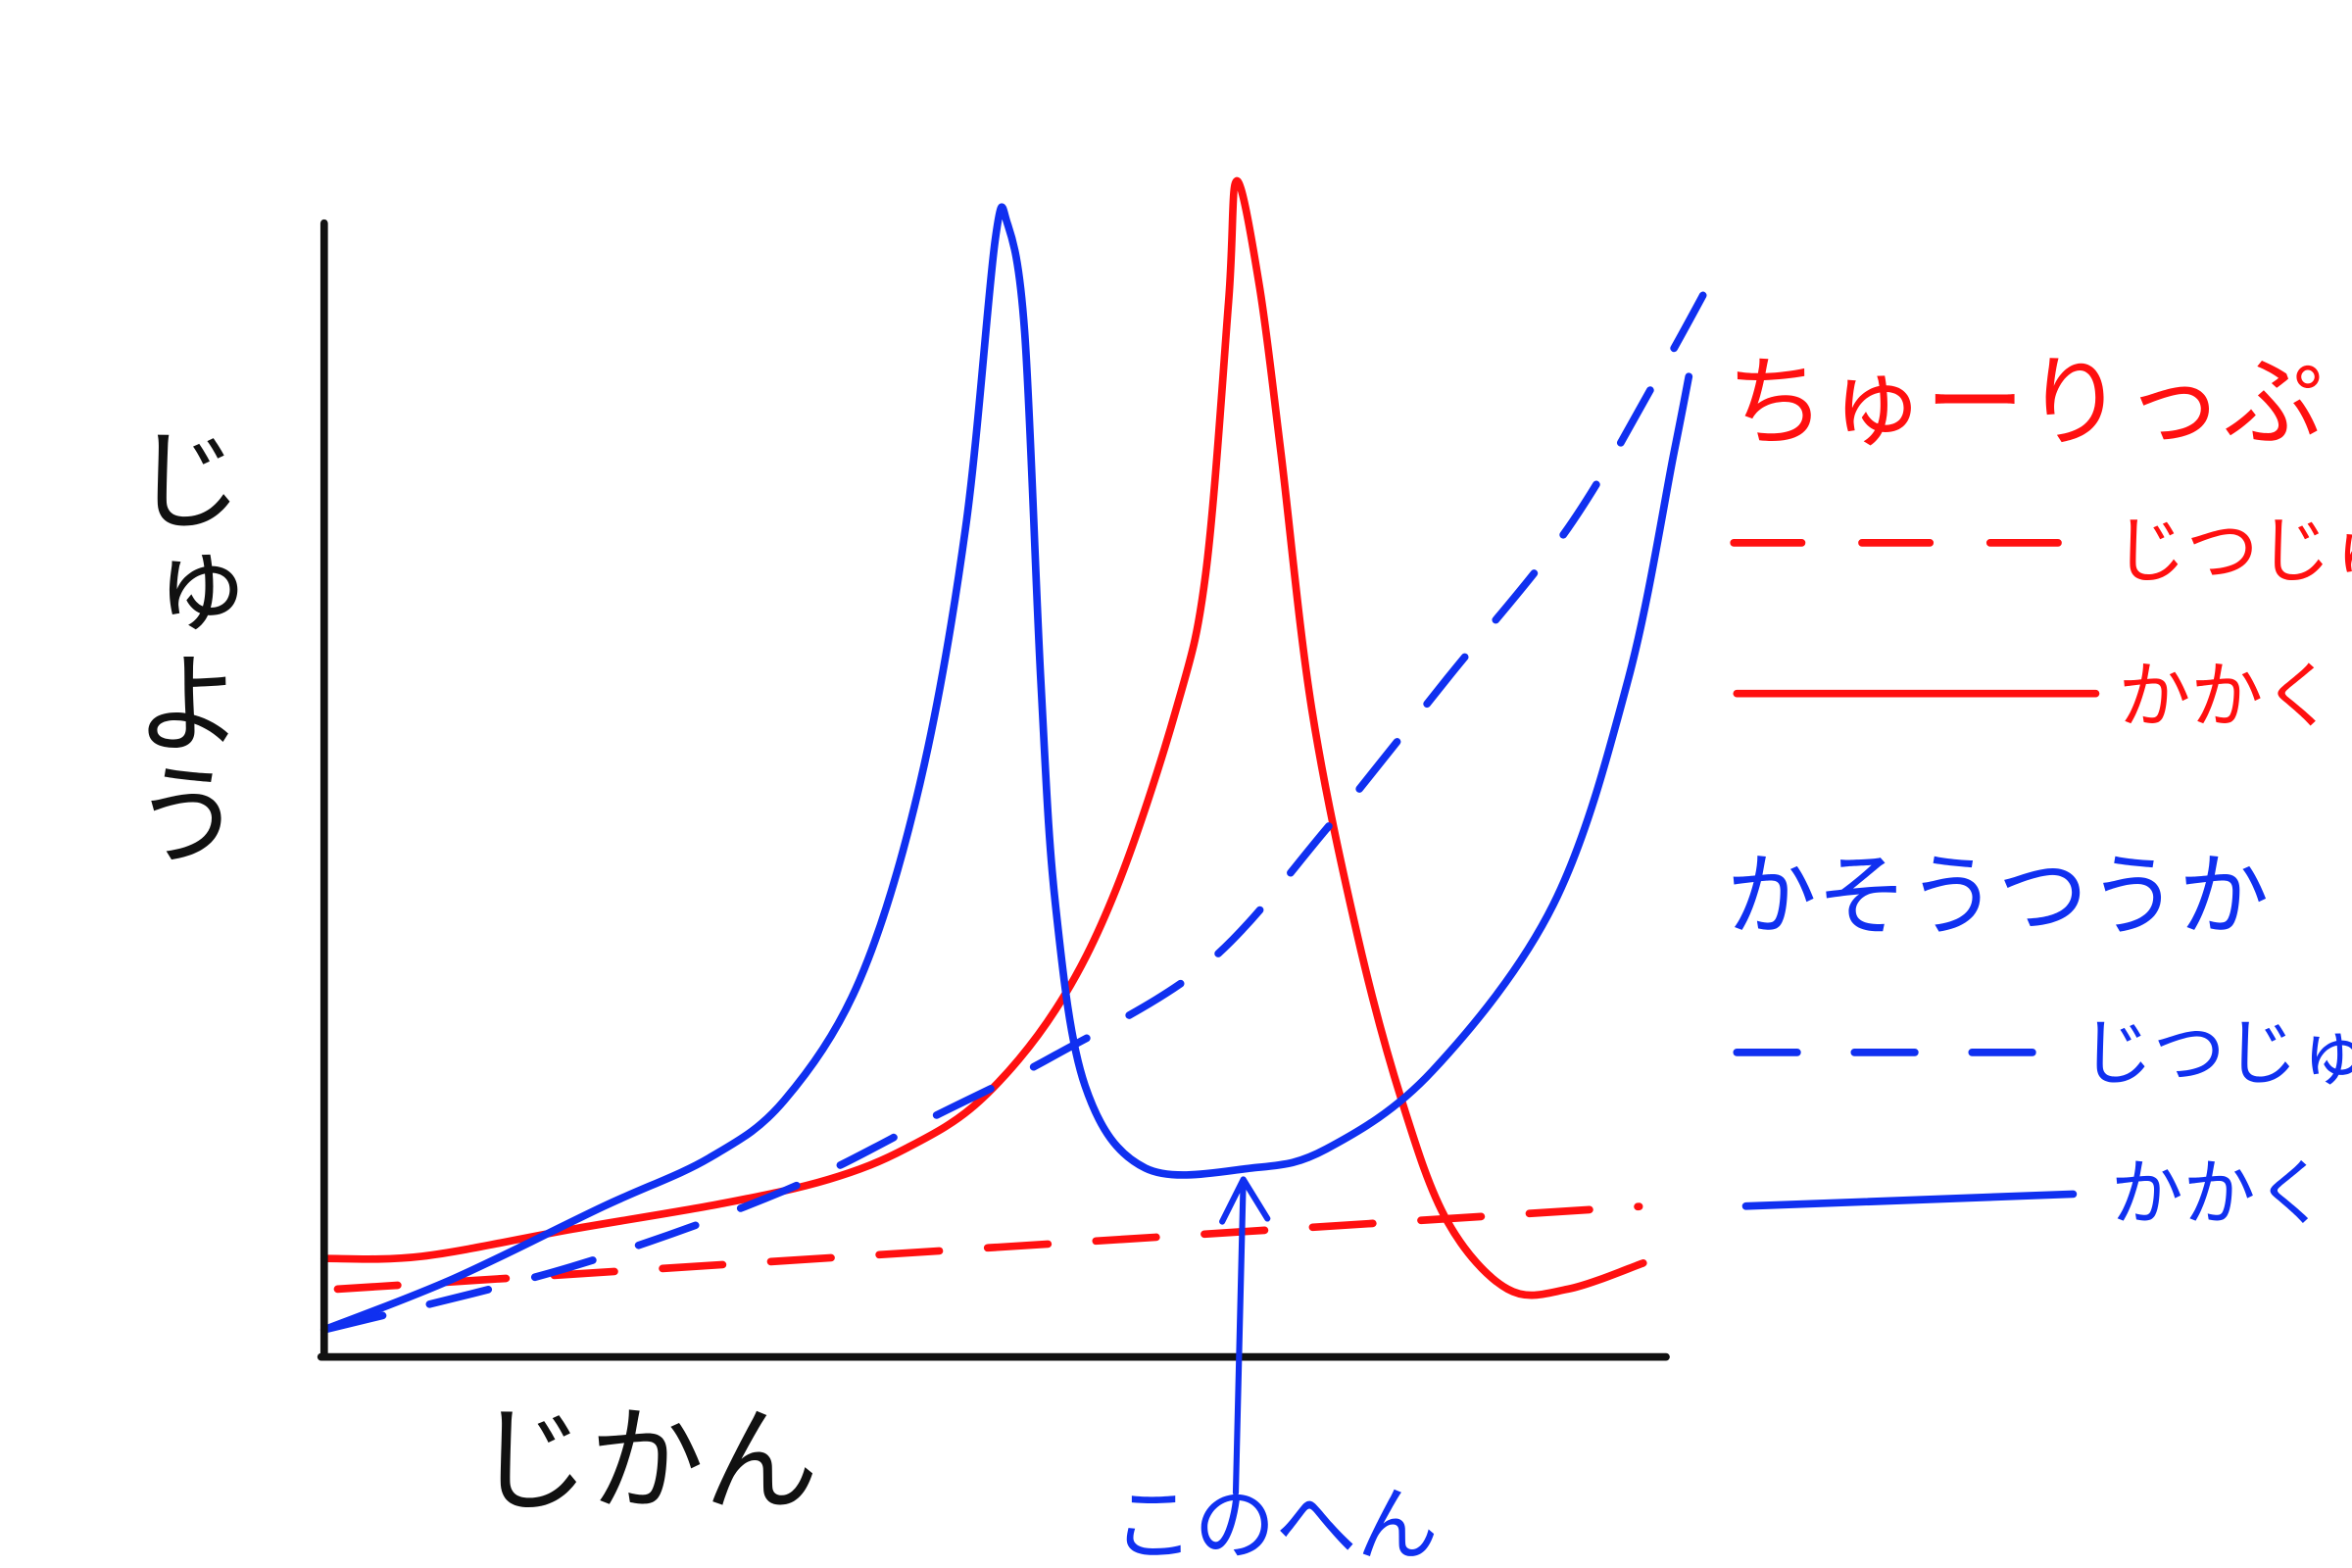 The image size is (2352, 1568). What do you see at coordinates (1909, 1200) in the screenshot?
I see `legend-swatch-crypto-price` at bounding box center [1909, 1200].